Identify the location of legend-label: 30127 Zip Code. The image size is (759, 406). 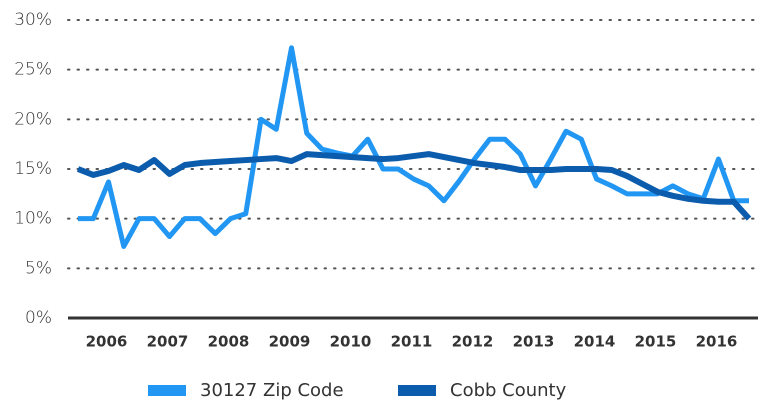
(272, 390).